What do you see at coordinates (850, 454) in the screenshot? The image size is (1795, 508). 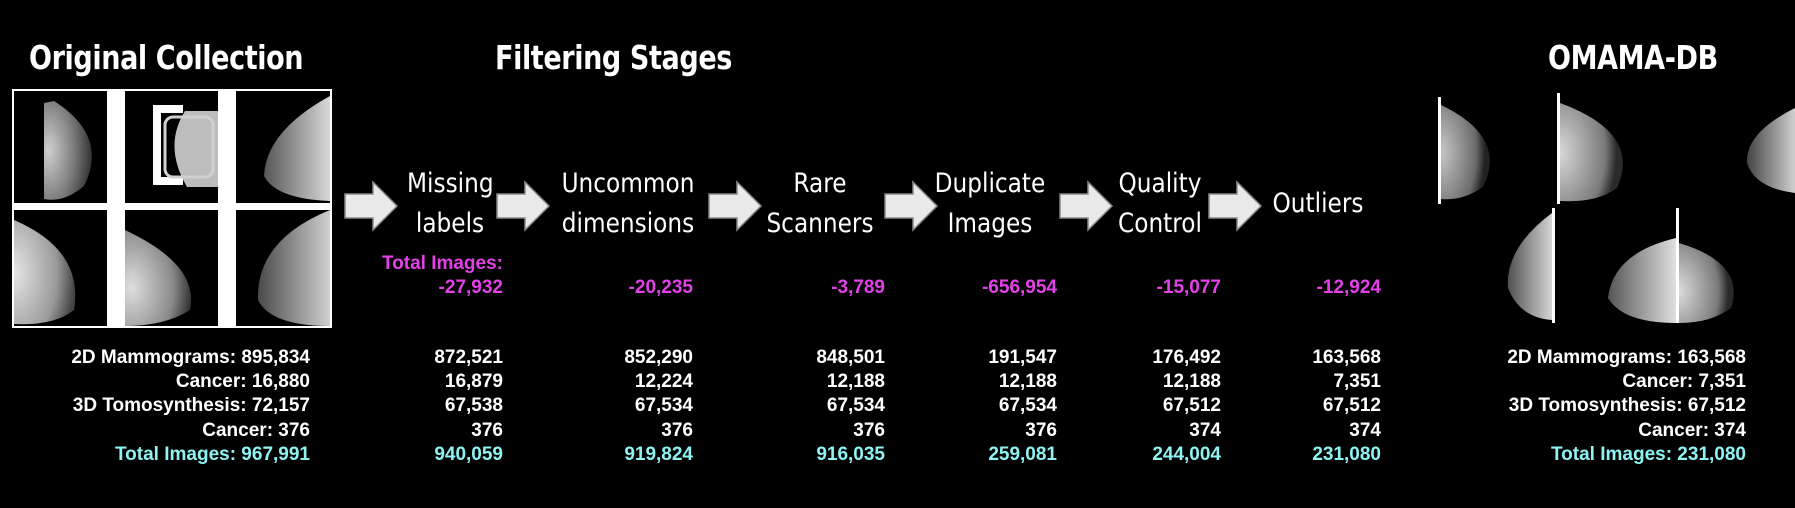 I see `stat-total-value: 916,035` at bounding box center [850, 454].